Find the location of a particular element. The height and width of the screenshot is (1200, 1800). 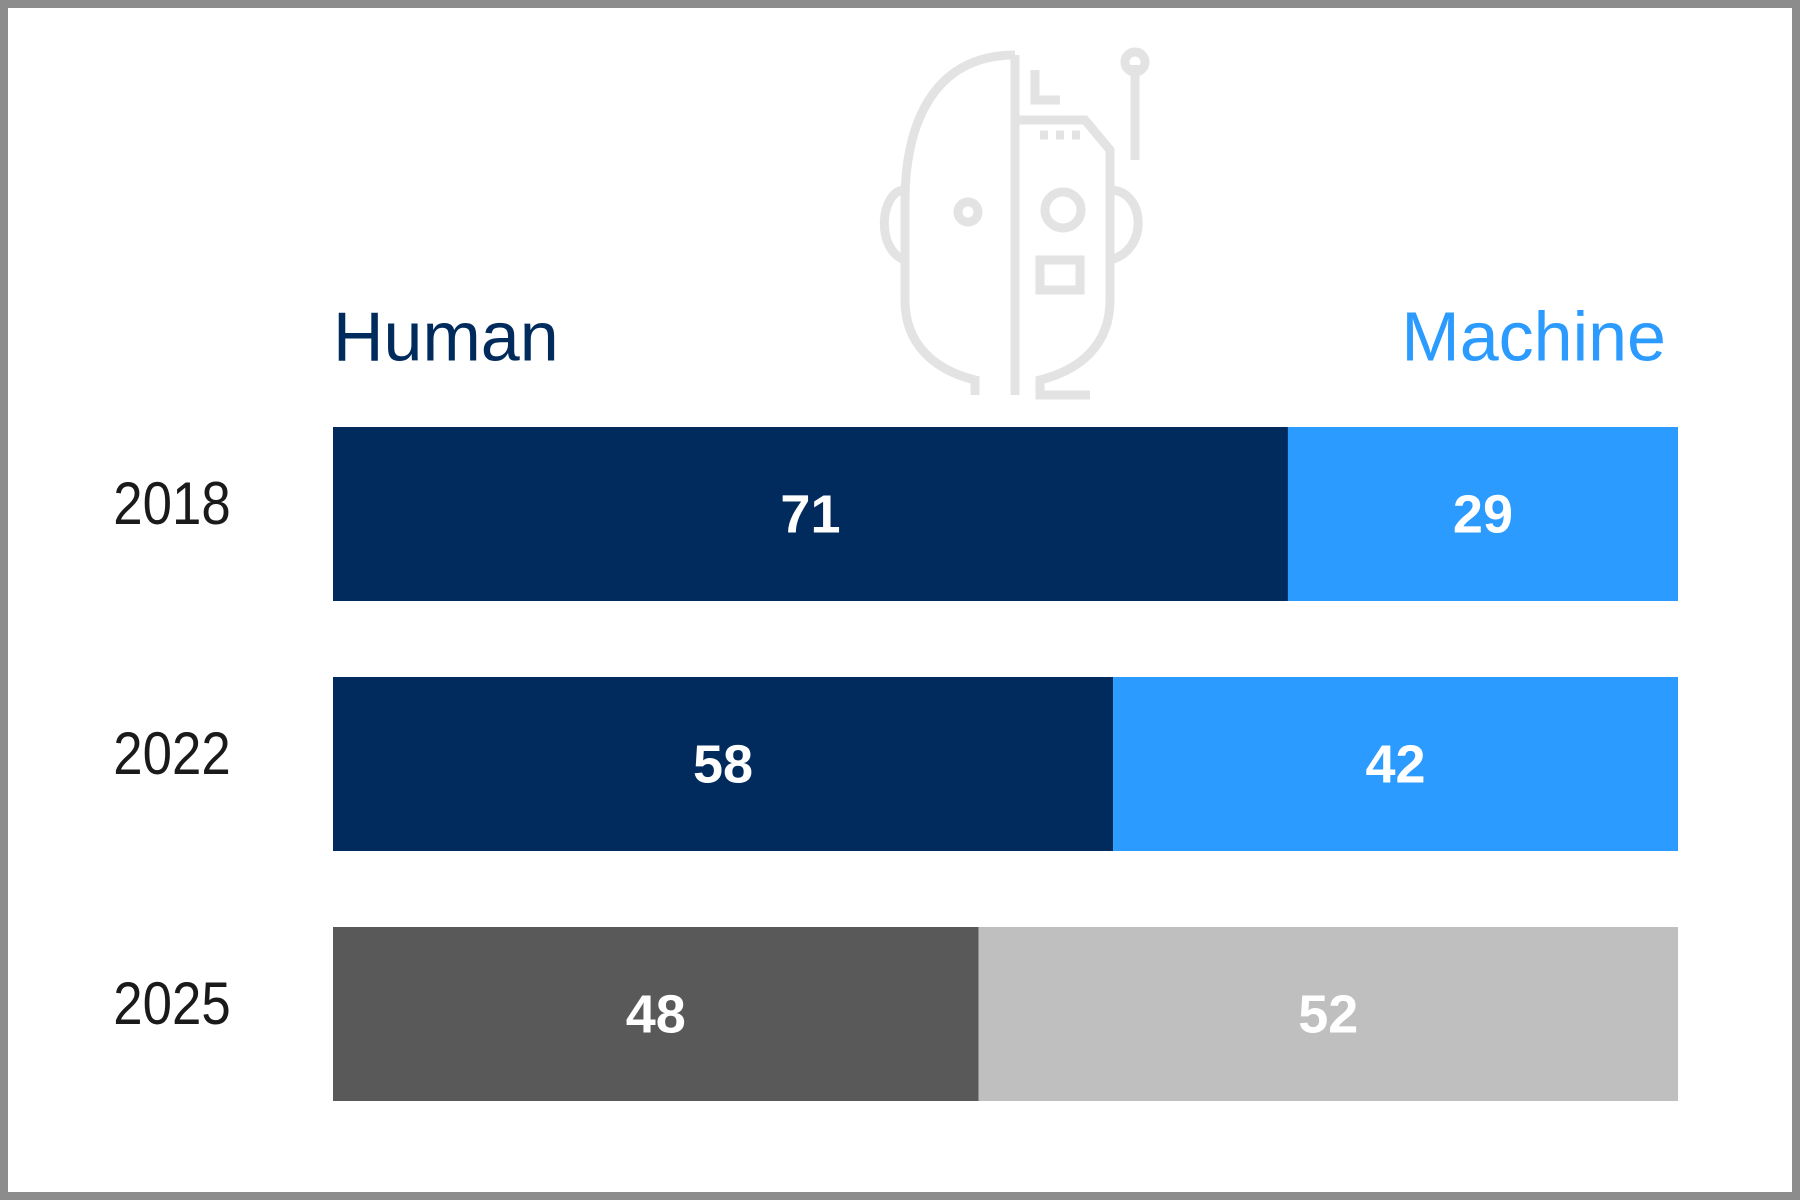

value-label: 58 is located at coordinates (723, 764).